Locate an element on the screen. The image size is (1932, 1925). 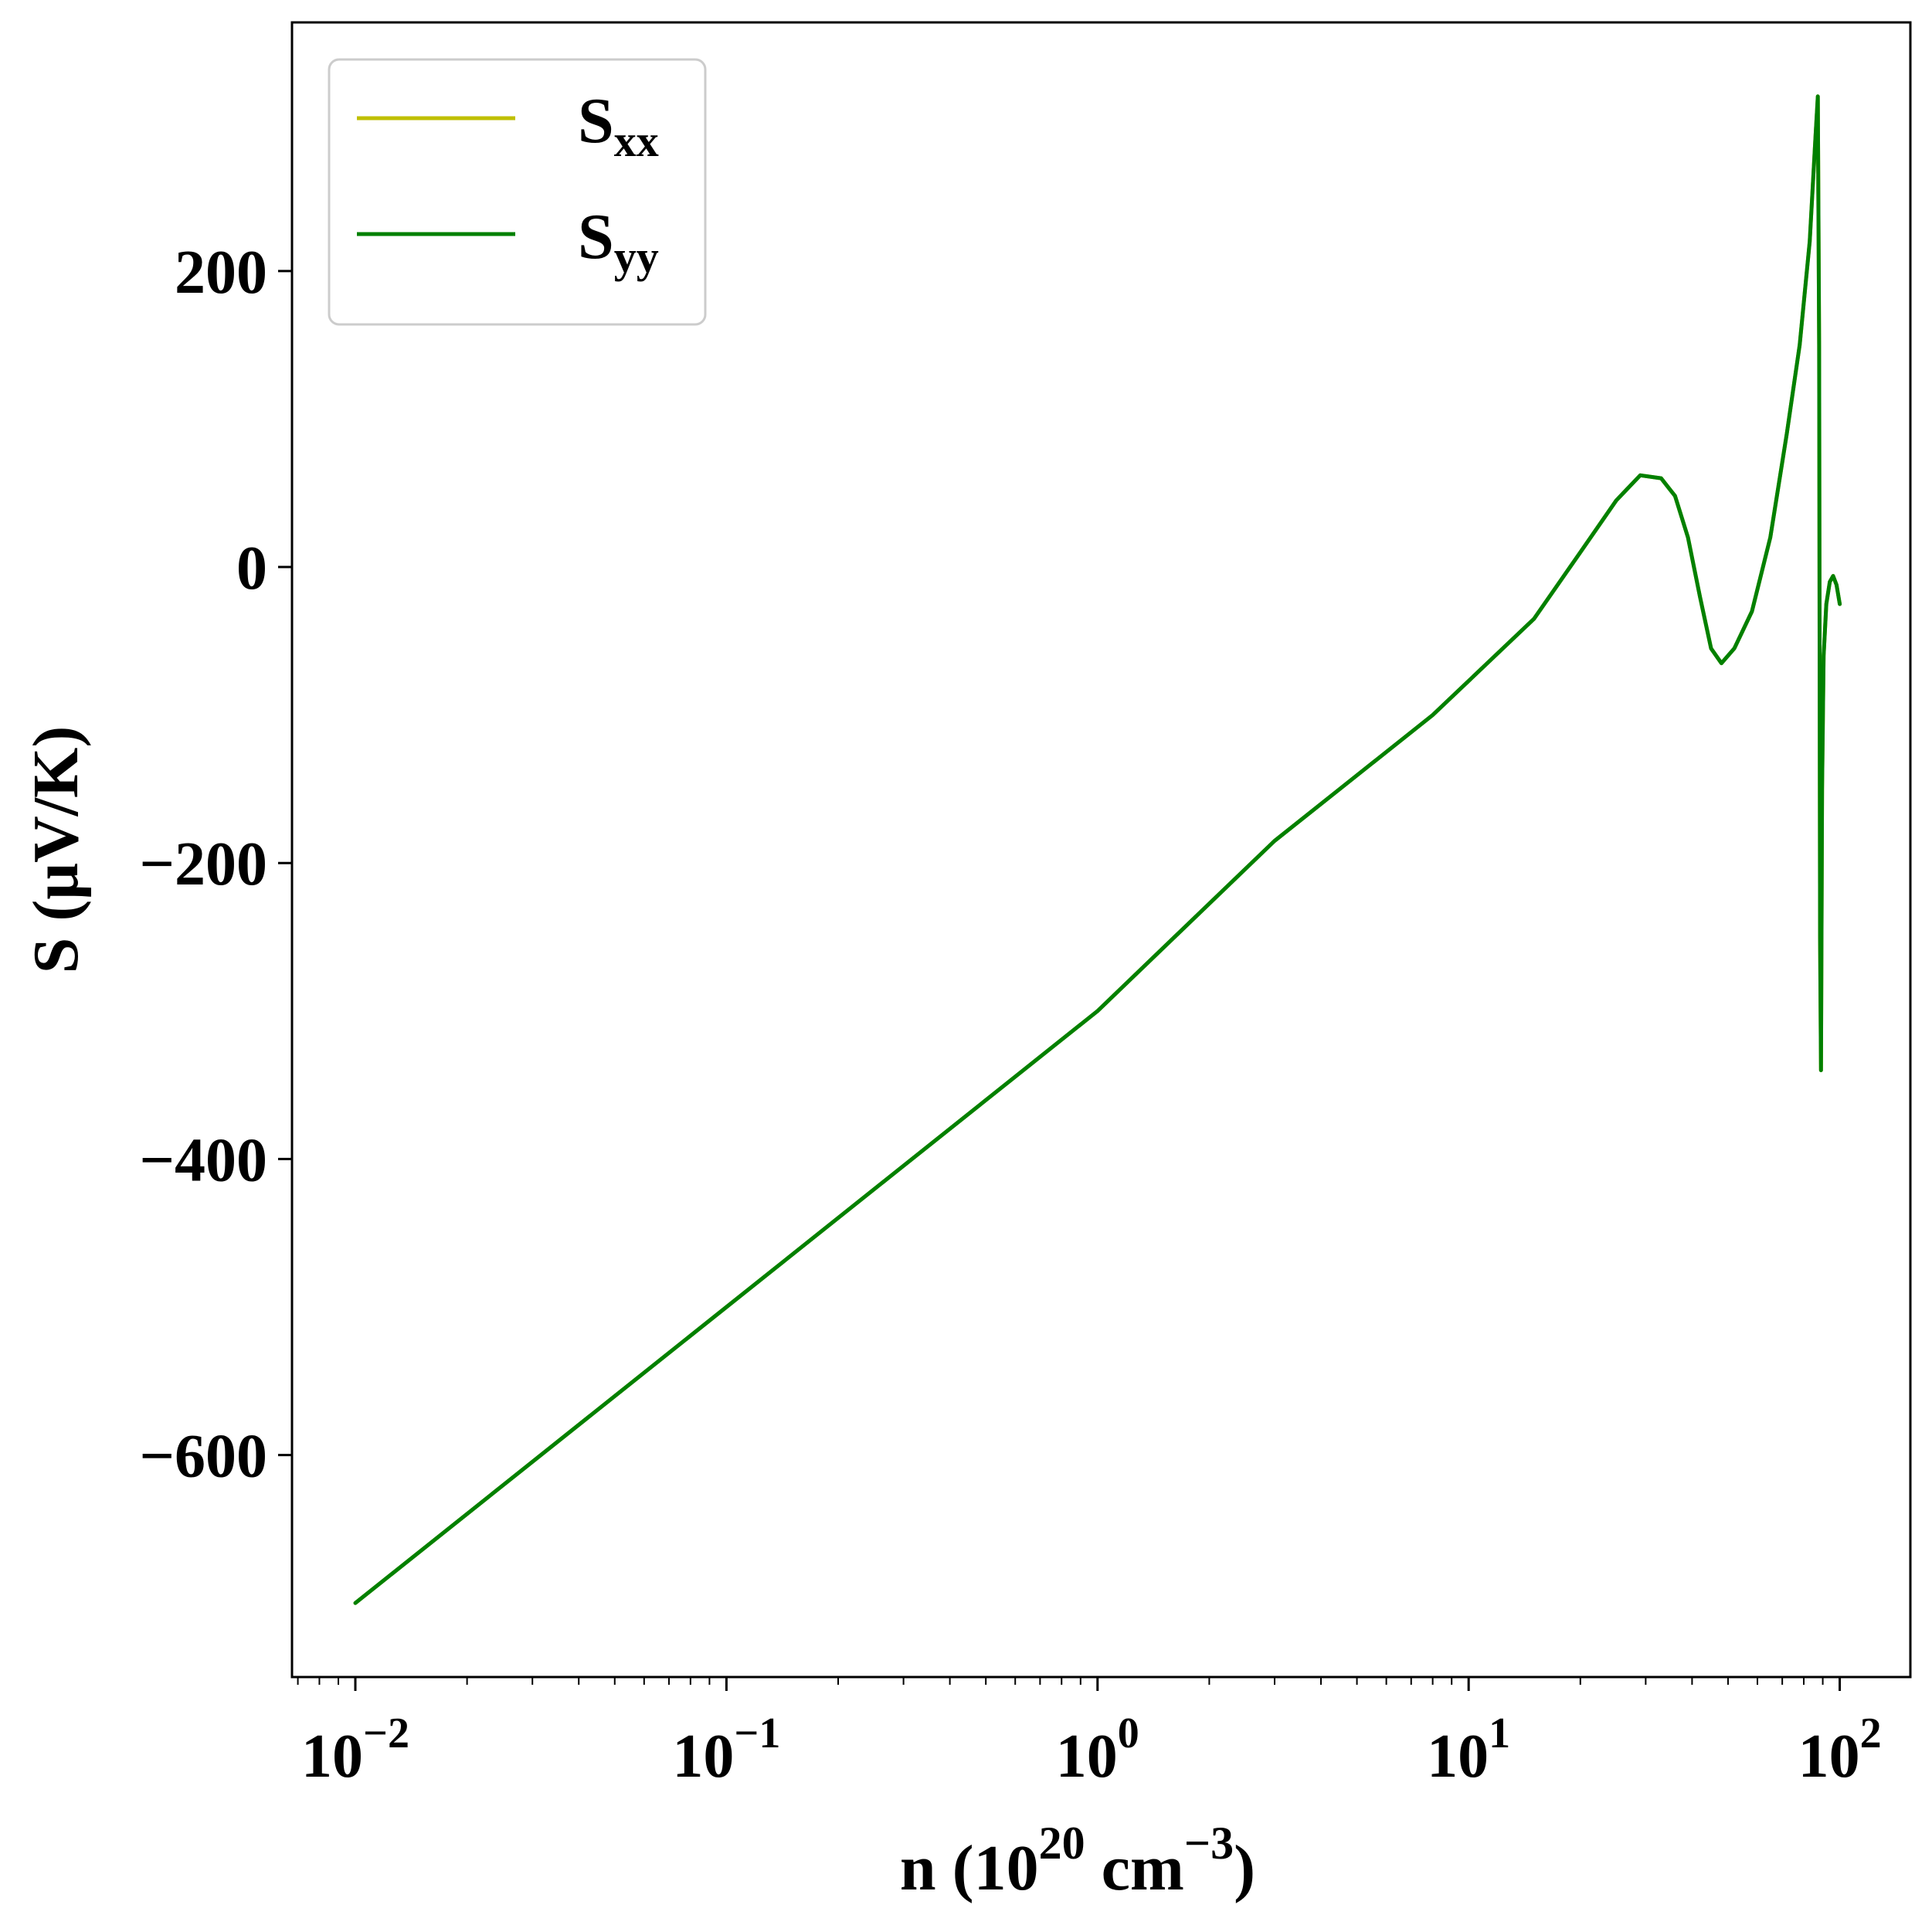
x-tick-label: 10⁰ is located at coordinates (1097, 1750).